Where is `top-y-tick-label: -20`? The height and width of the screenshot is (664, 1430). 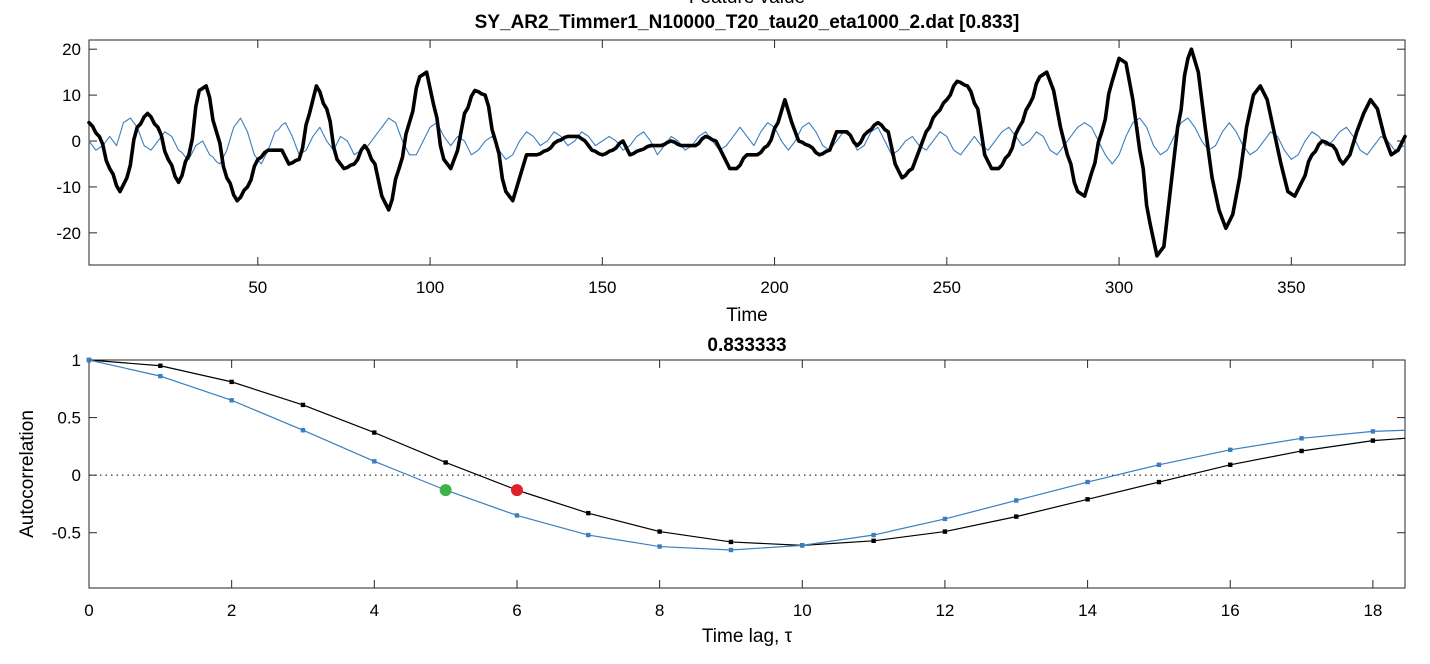
top-y-tick-label: -20 is located at coordinates (68, 233).